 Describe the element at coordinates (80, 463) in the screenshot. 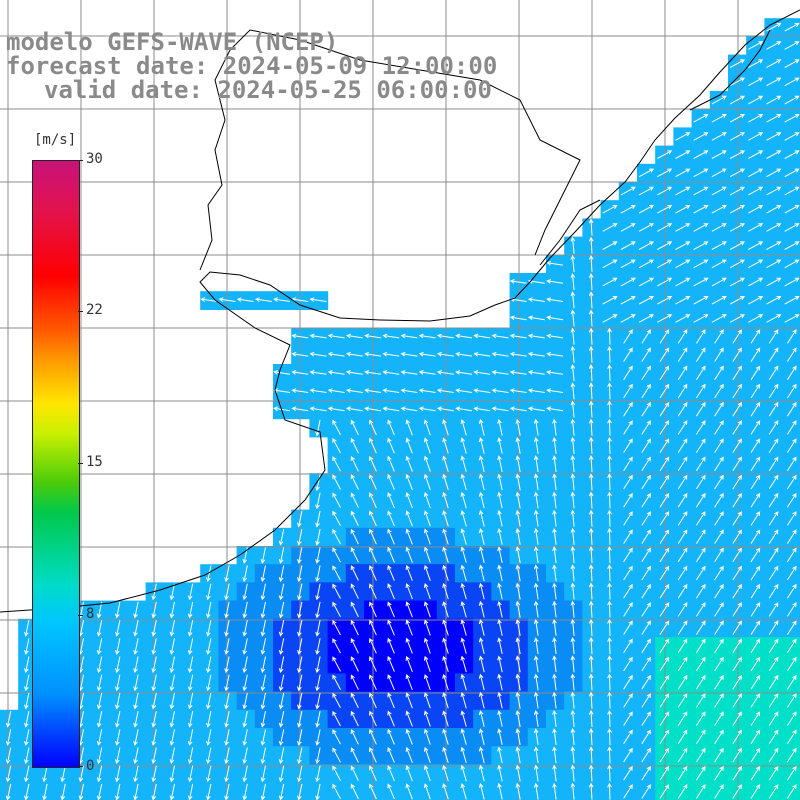

I see `colorbar-tick-mark` at that location.